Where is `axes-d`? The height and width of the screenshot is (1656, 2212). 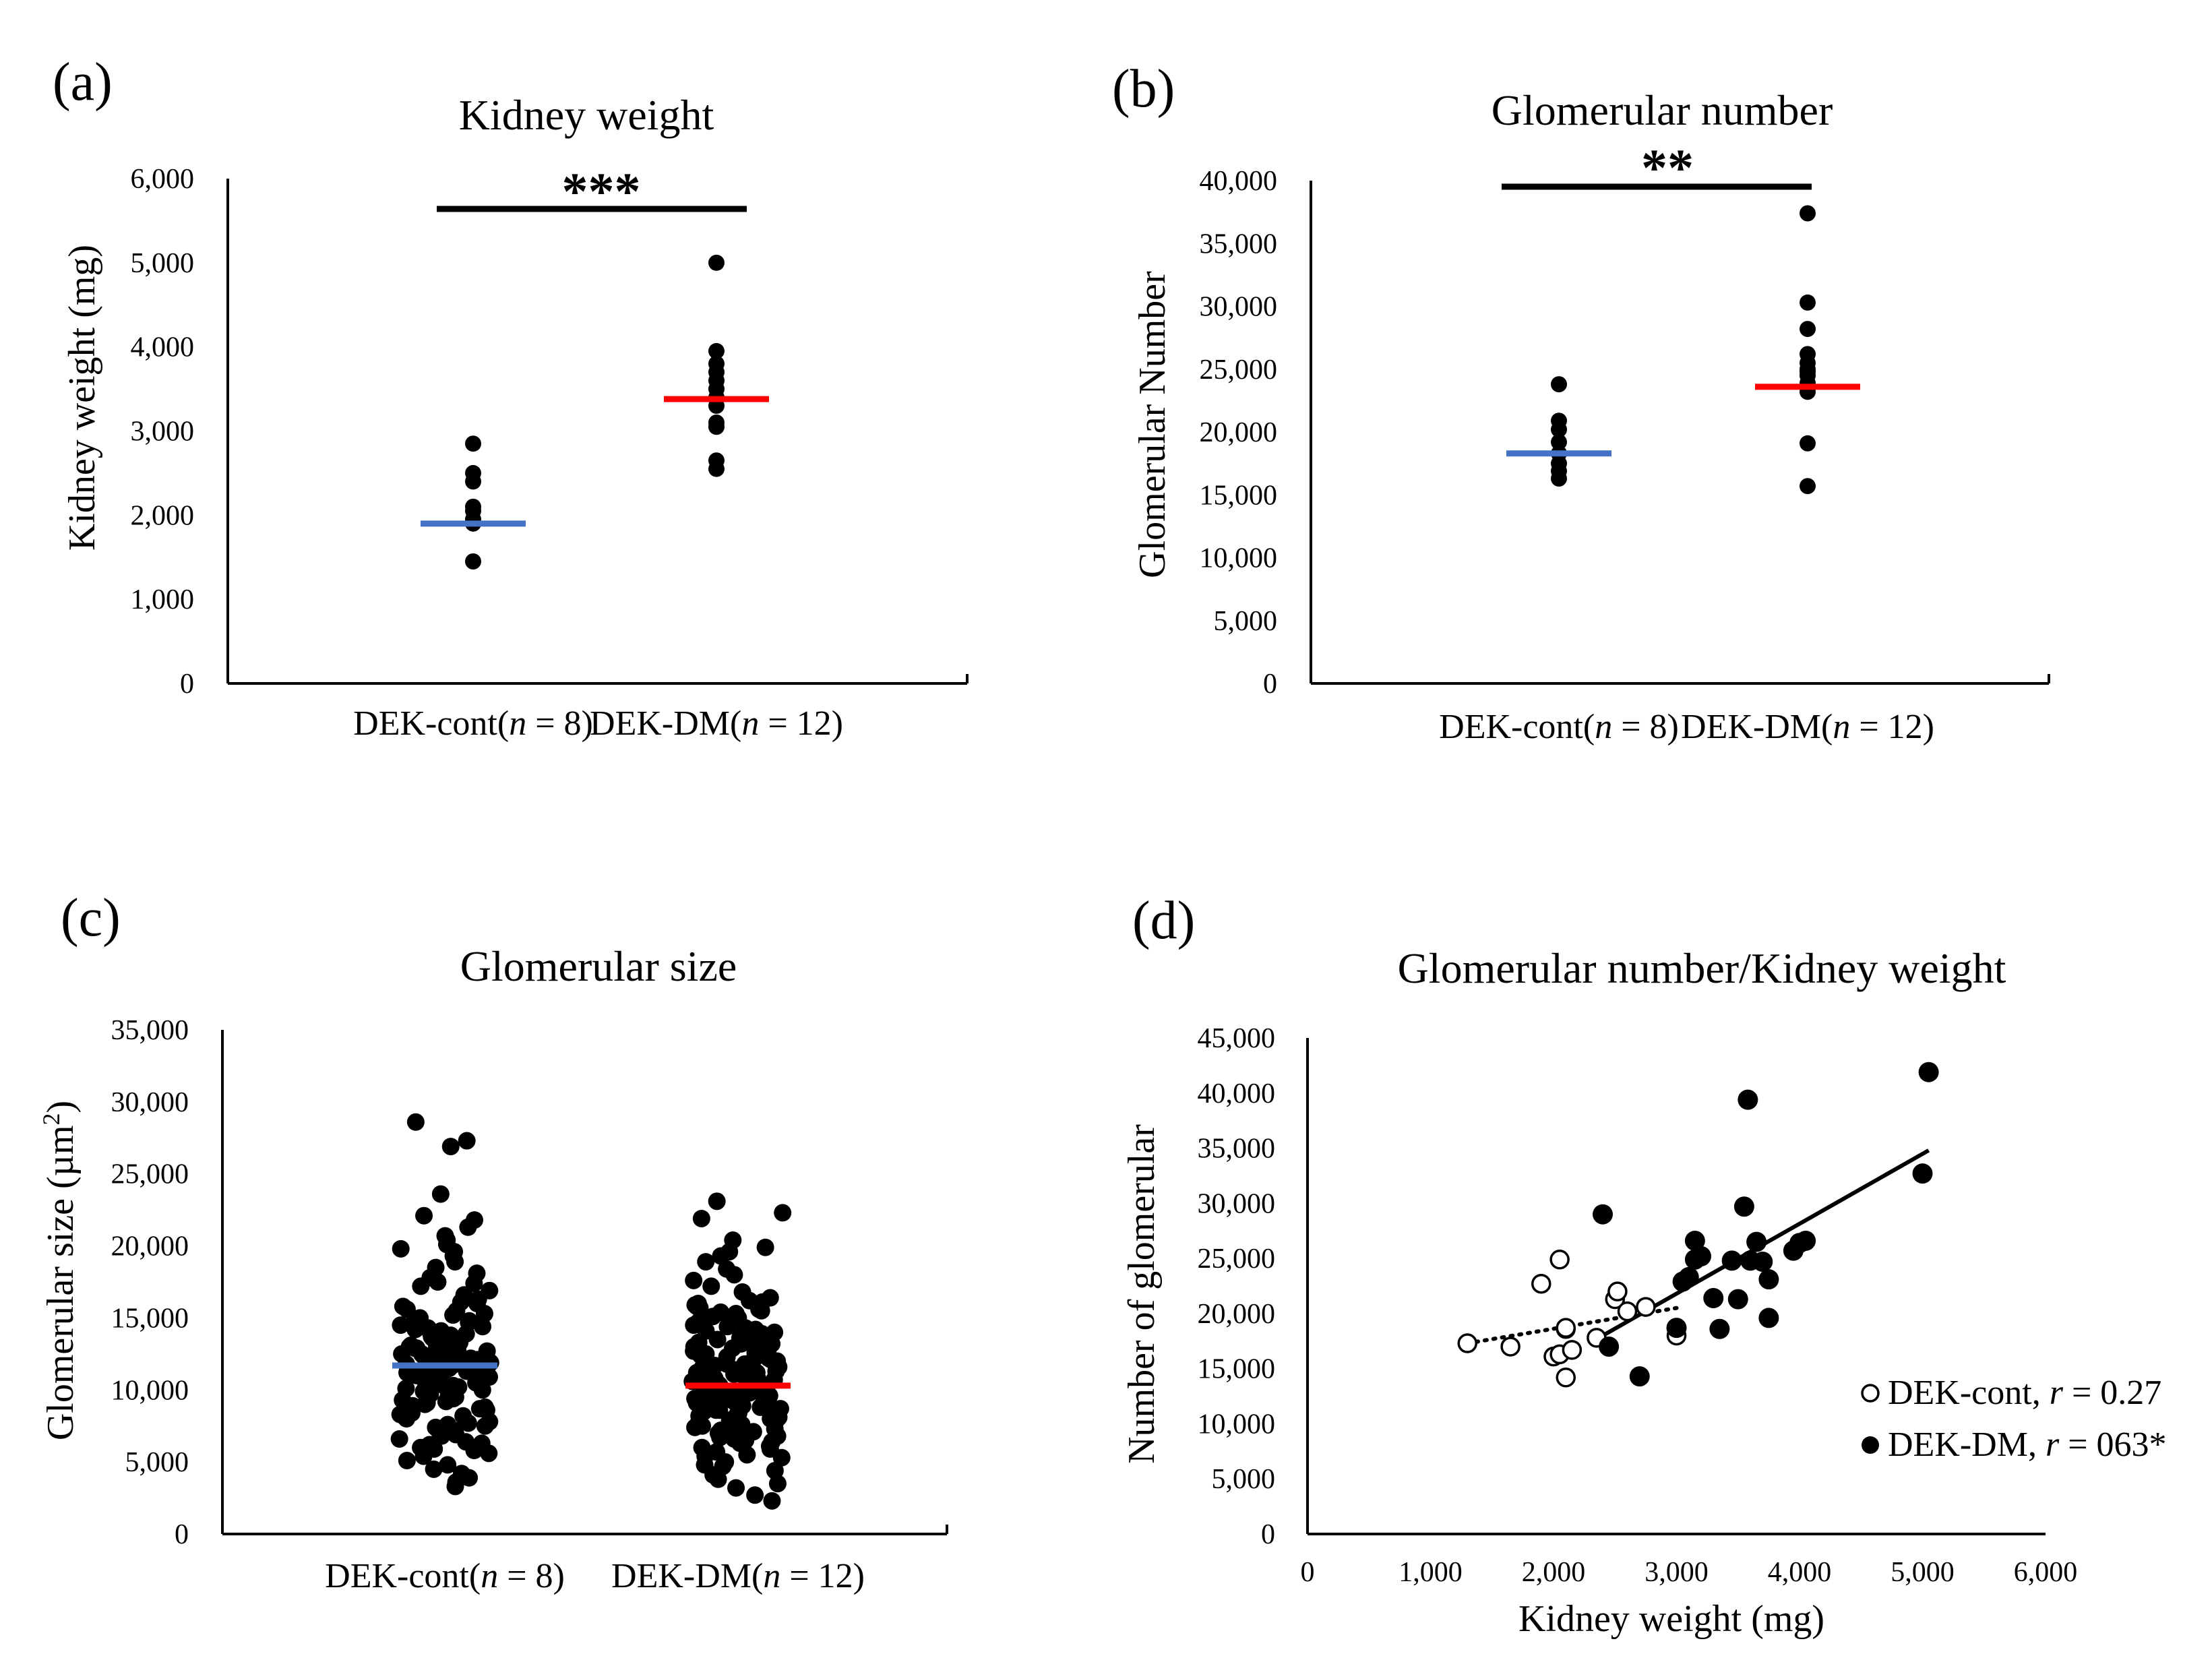
axes-d is located at coordinates (1676, 1287).